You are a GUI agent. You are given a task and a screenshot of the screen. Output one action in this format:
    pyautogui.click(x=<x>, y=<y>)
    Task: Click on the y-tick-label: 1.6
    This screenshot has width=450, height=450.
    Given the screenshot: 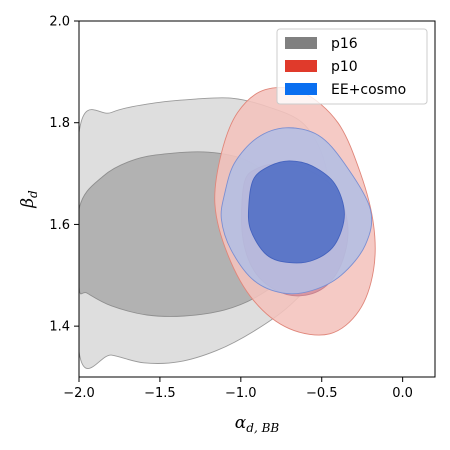 What is the action you would take?
    pyautogui.click(x=59, y=225)
    